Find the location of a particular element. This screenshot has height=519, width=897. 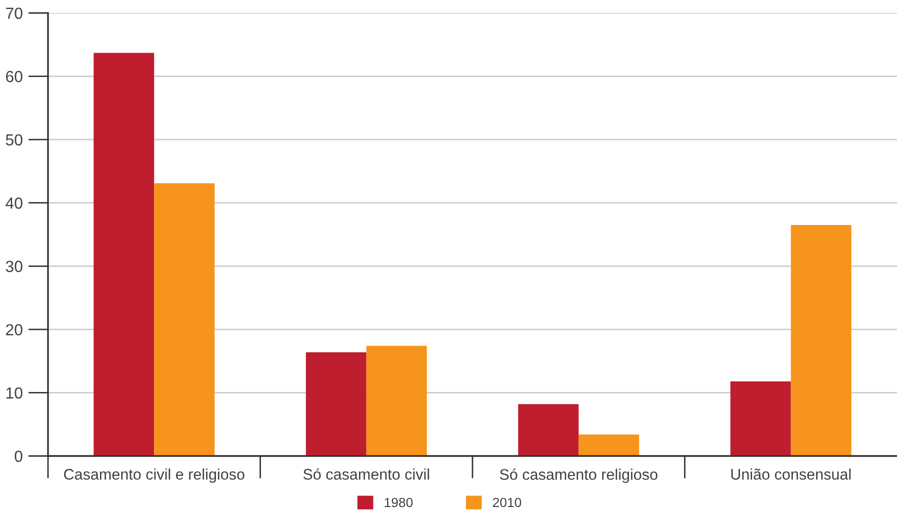

y-tick-label: 50 is located at coordinates (14, 140).